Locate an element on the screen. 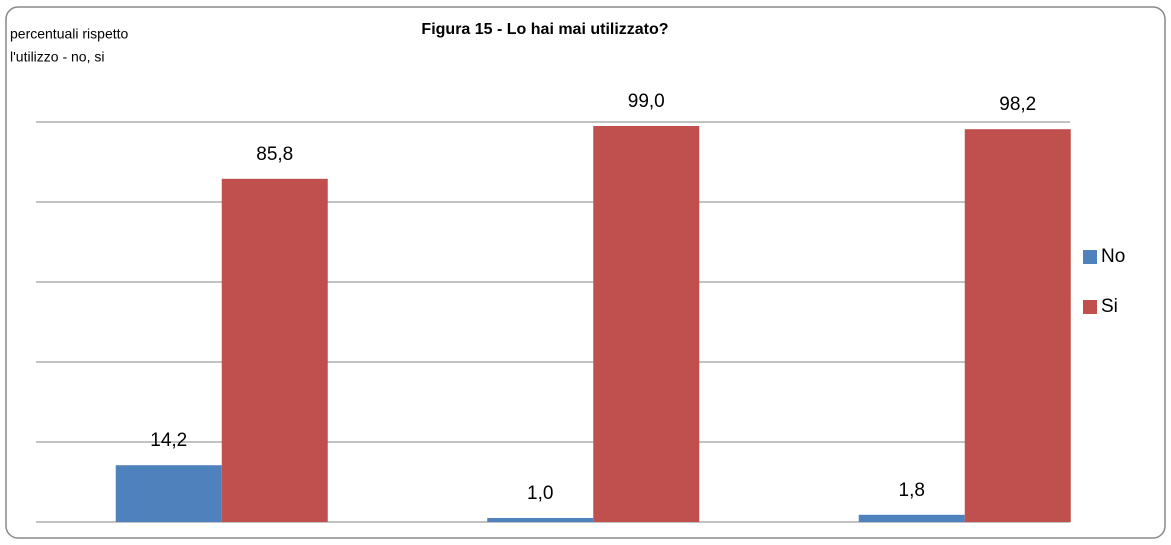 The width and height of the screenshot is (1171, 545). data-label: 85,8 is located at coordinates (274, 154).